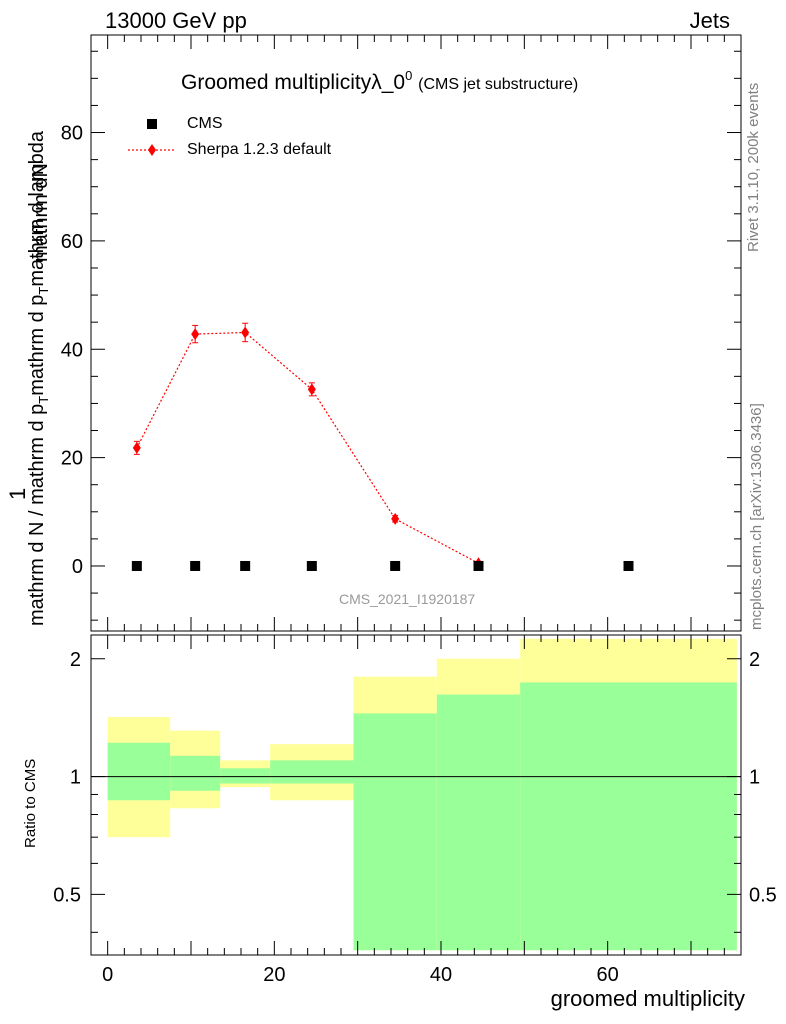  What do you see at coordinates (37, 514) in the screenshot?
I see `y-axis-bottom-a: mathrm d N / mathrm d p` at bounding box center [37, 514].